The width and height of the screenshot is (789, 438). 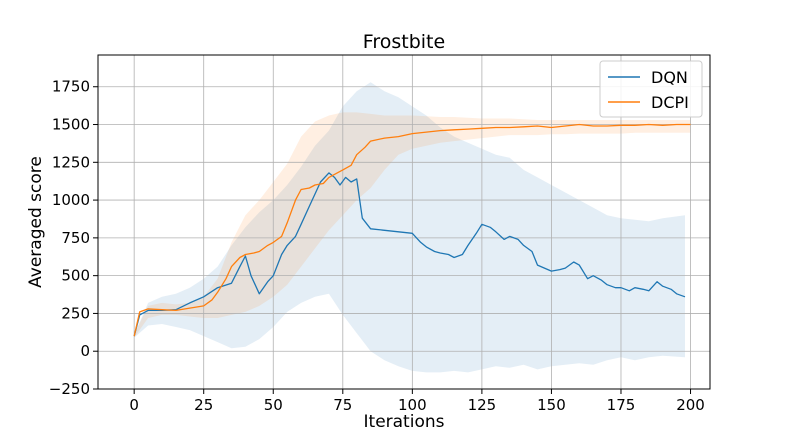 What do you see at coordinates (203, 405) in the screenshot?
I see `x-tick-label: 25` at bounding box center [203, 405].